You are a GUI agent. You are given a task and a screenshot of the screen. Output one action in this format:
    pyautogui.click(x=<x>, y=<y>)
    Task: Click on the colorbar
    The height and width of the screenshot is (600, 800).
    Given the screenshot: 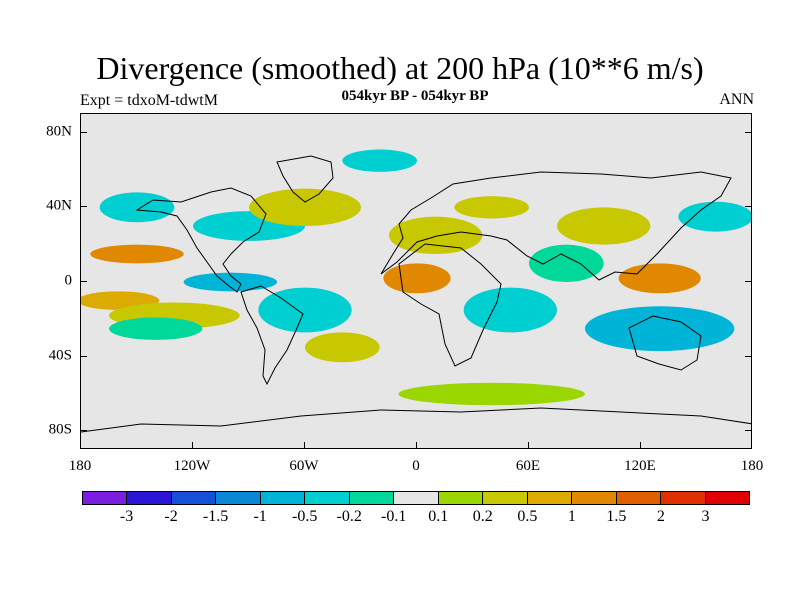 What is the action you would take?
    pyautogui.click(x=416, y=498)
    